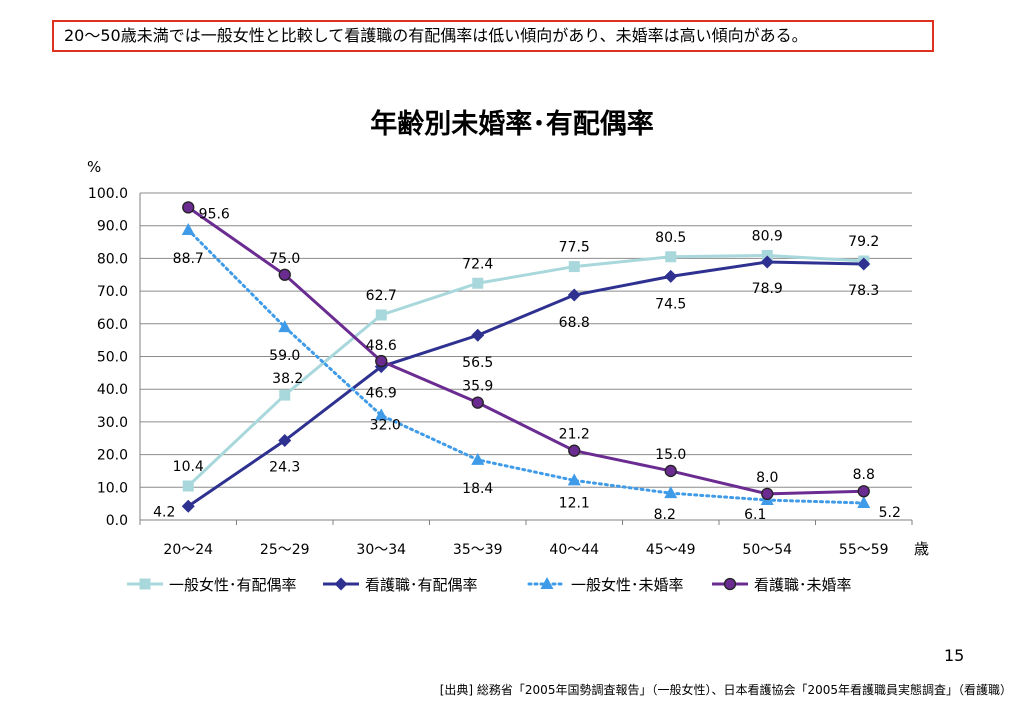  Describe the element at coordinates (574, 550) in the screenshot. I see `x-tick-label: 40〜44` at that location.